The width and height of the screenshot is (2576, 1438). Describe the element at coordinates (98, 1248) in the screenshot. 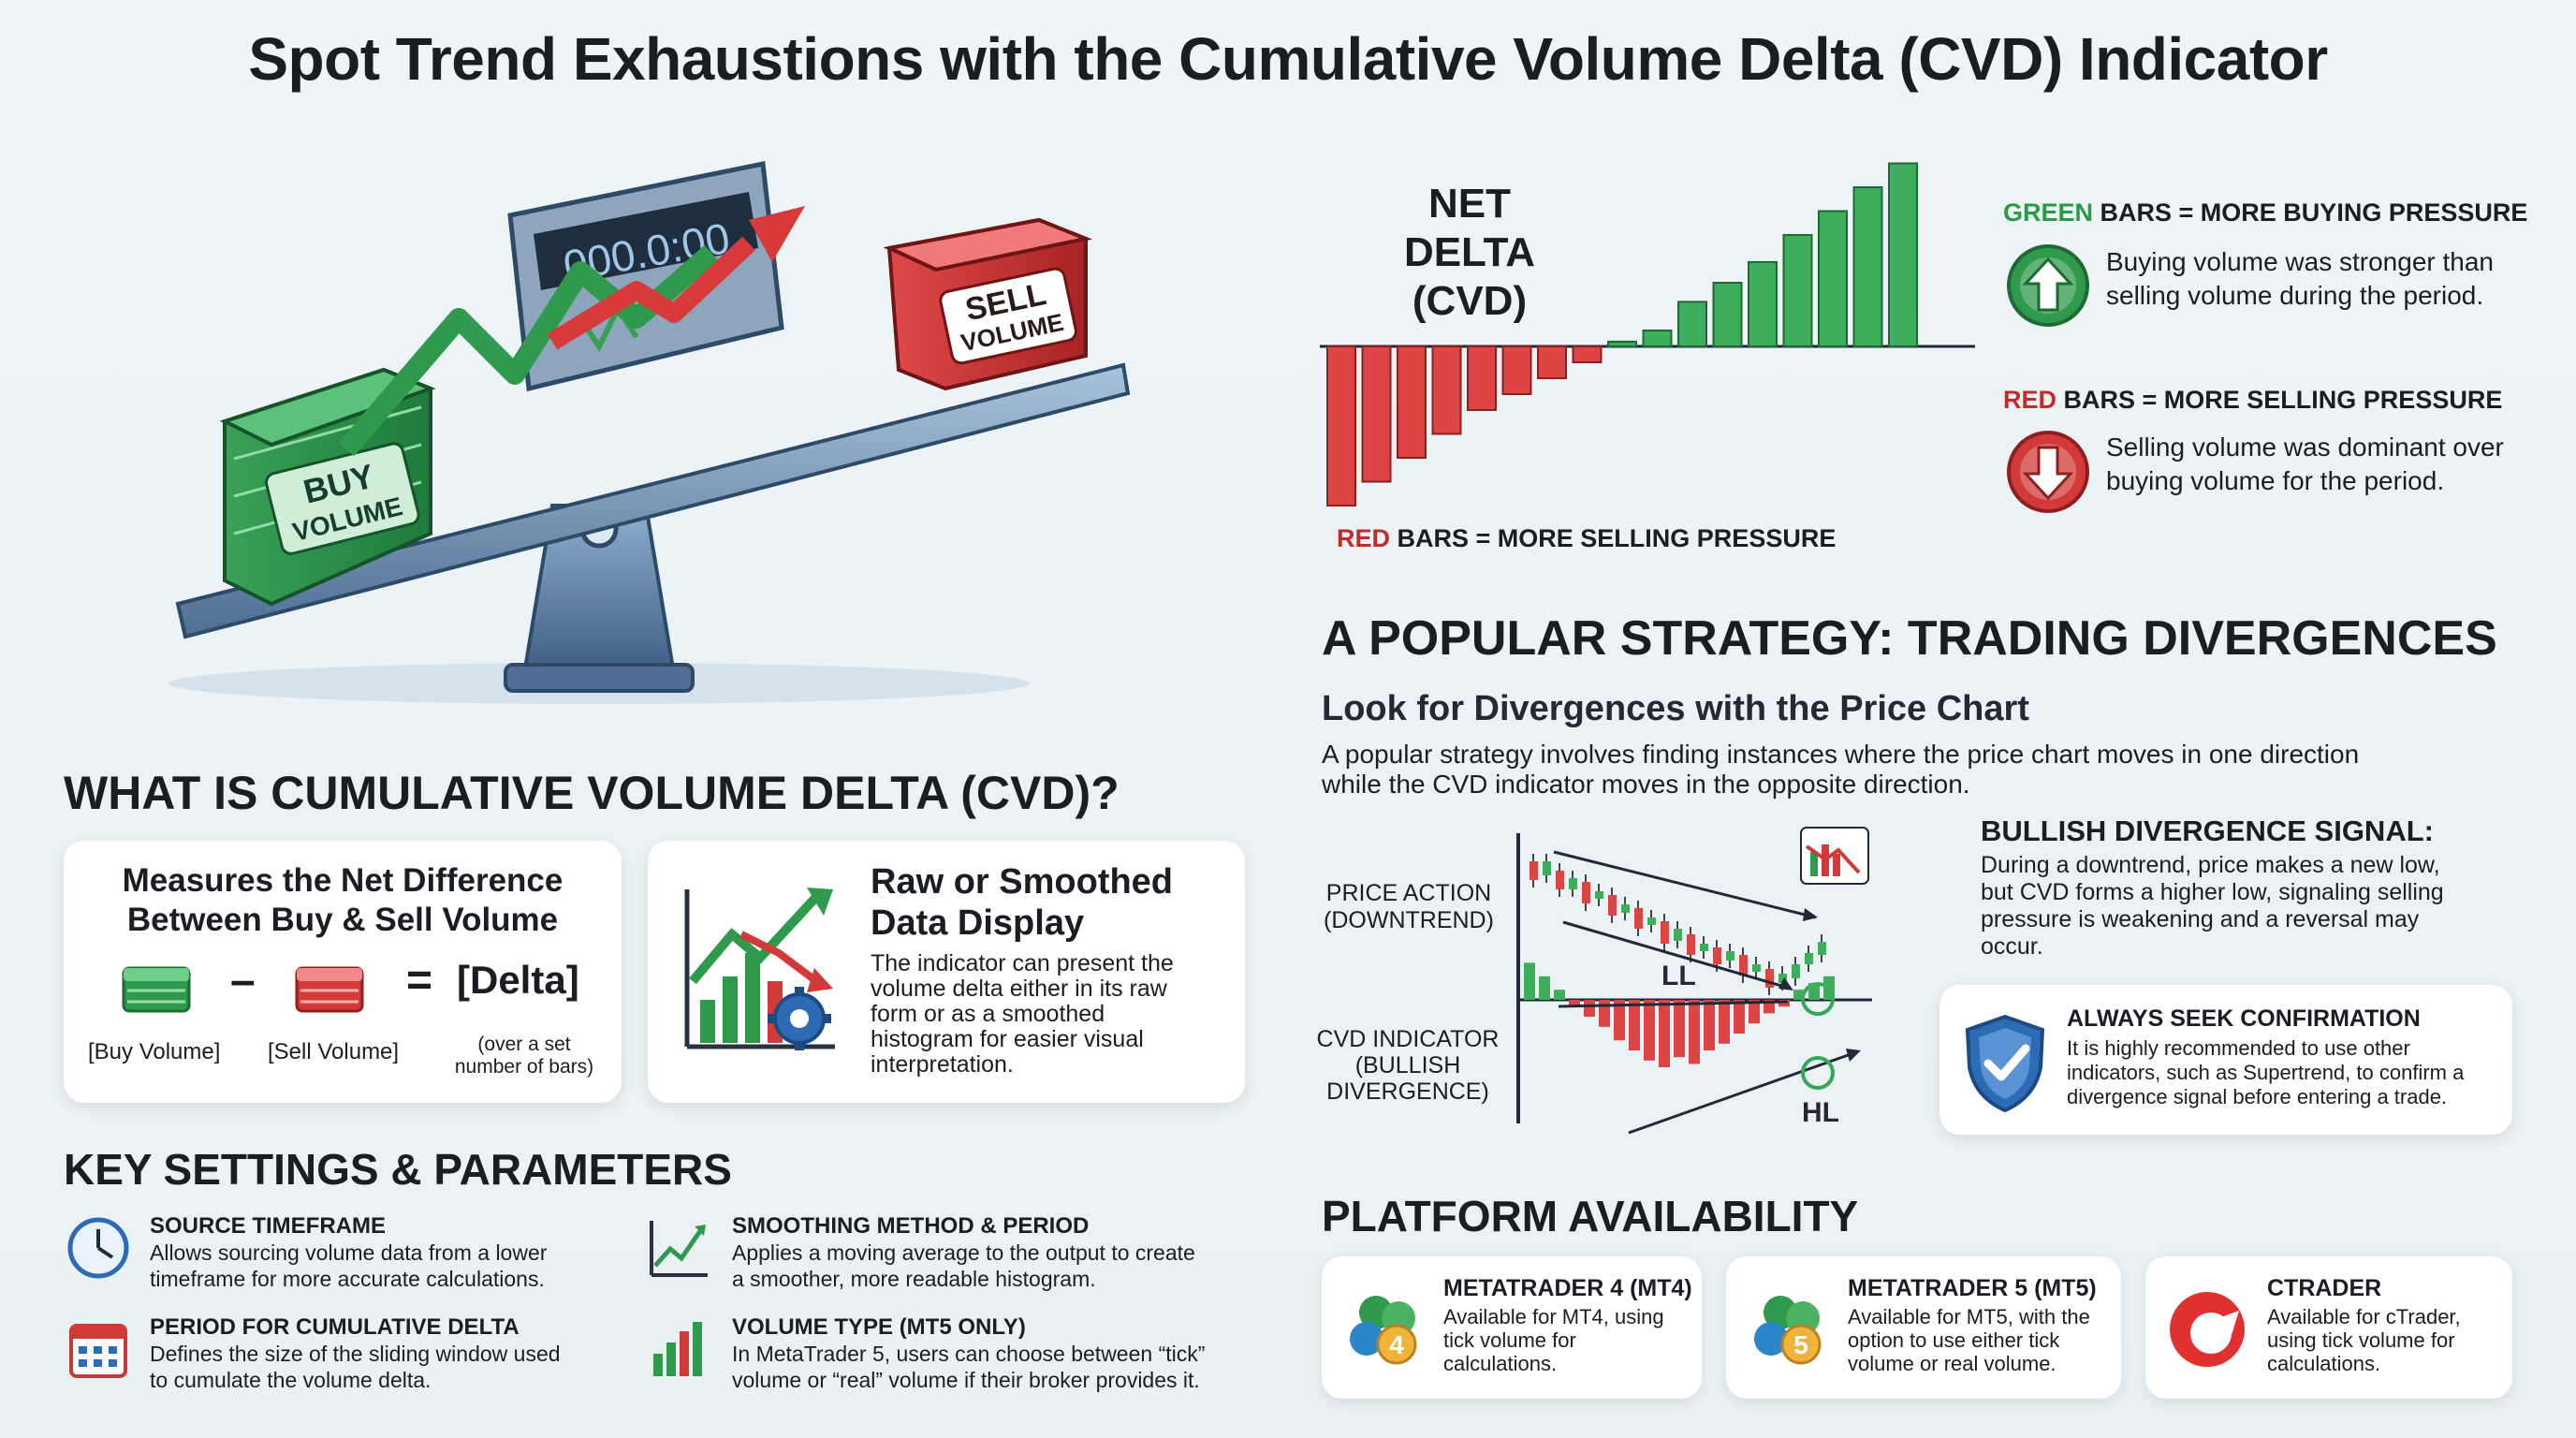

I see `clock-icon` at that location.